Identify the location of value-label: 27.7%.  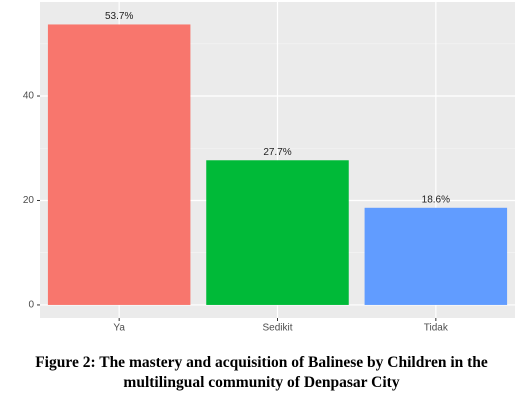
(277, 152).